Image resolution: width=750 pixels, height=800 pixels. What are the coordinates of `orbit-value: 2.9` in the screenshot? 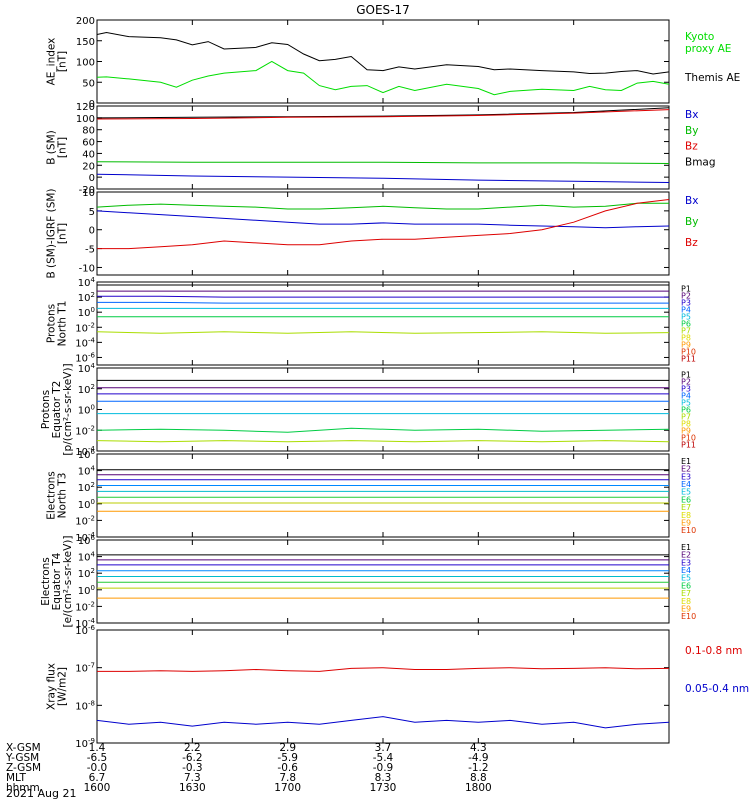 It's located at (287, 748).